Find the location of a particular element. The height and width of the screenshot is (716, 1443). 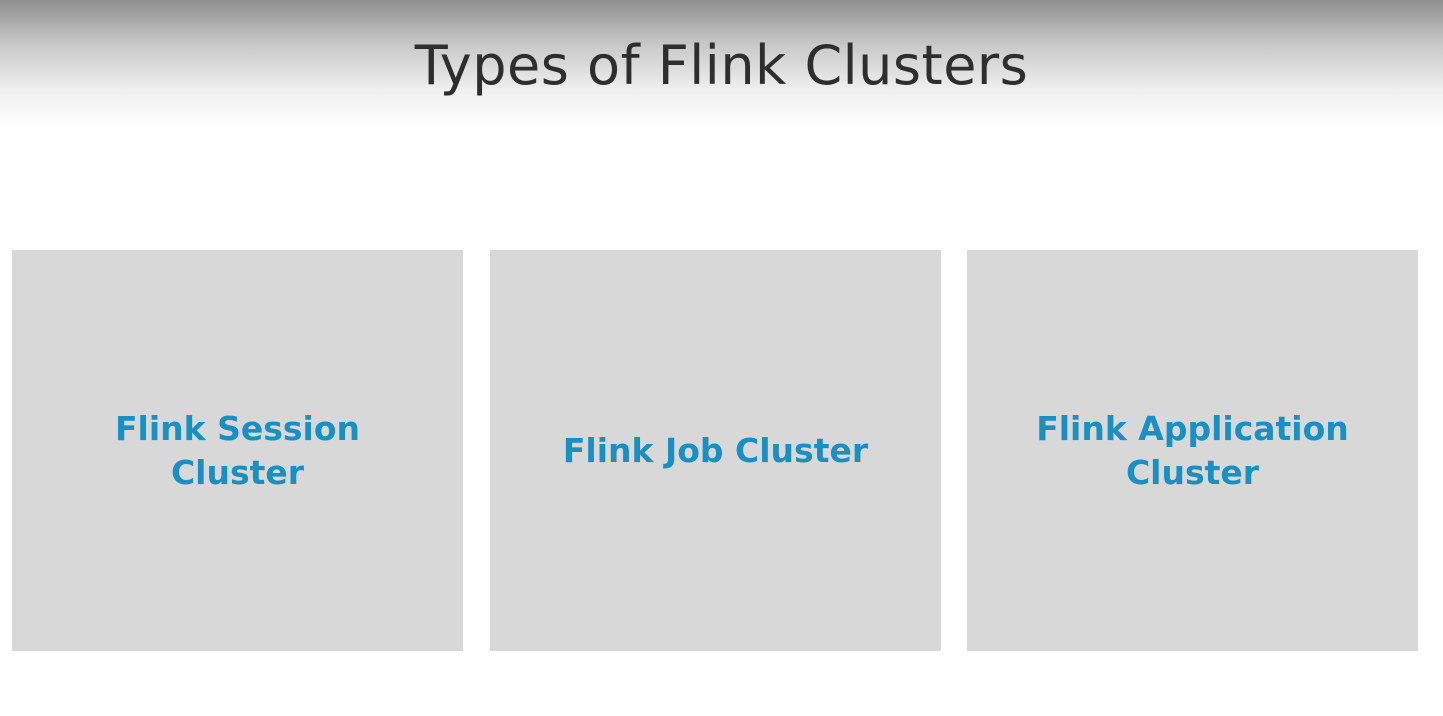

card-label: Flink Session Cluster is located at coordinates (237, 450).